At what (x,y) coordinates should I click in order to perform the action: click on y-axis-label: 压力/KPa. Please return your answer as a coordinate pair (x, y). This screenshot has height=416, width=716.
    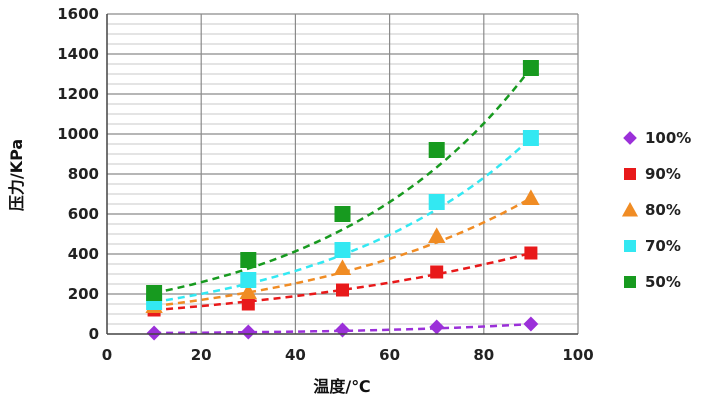
    Looking at the image, I should click on (16, 175).